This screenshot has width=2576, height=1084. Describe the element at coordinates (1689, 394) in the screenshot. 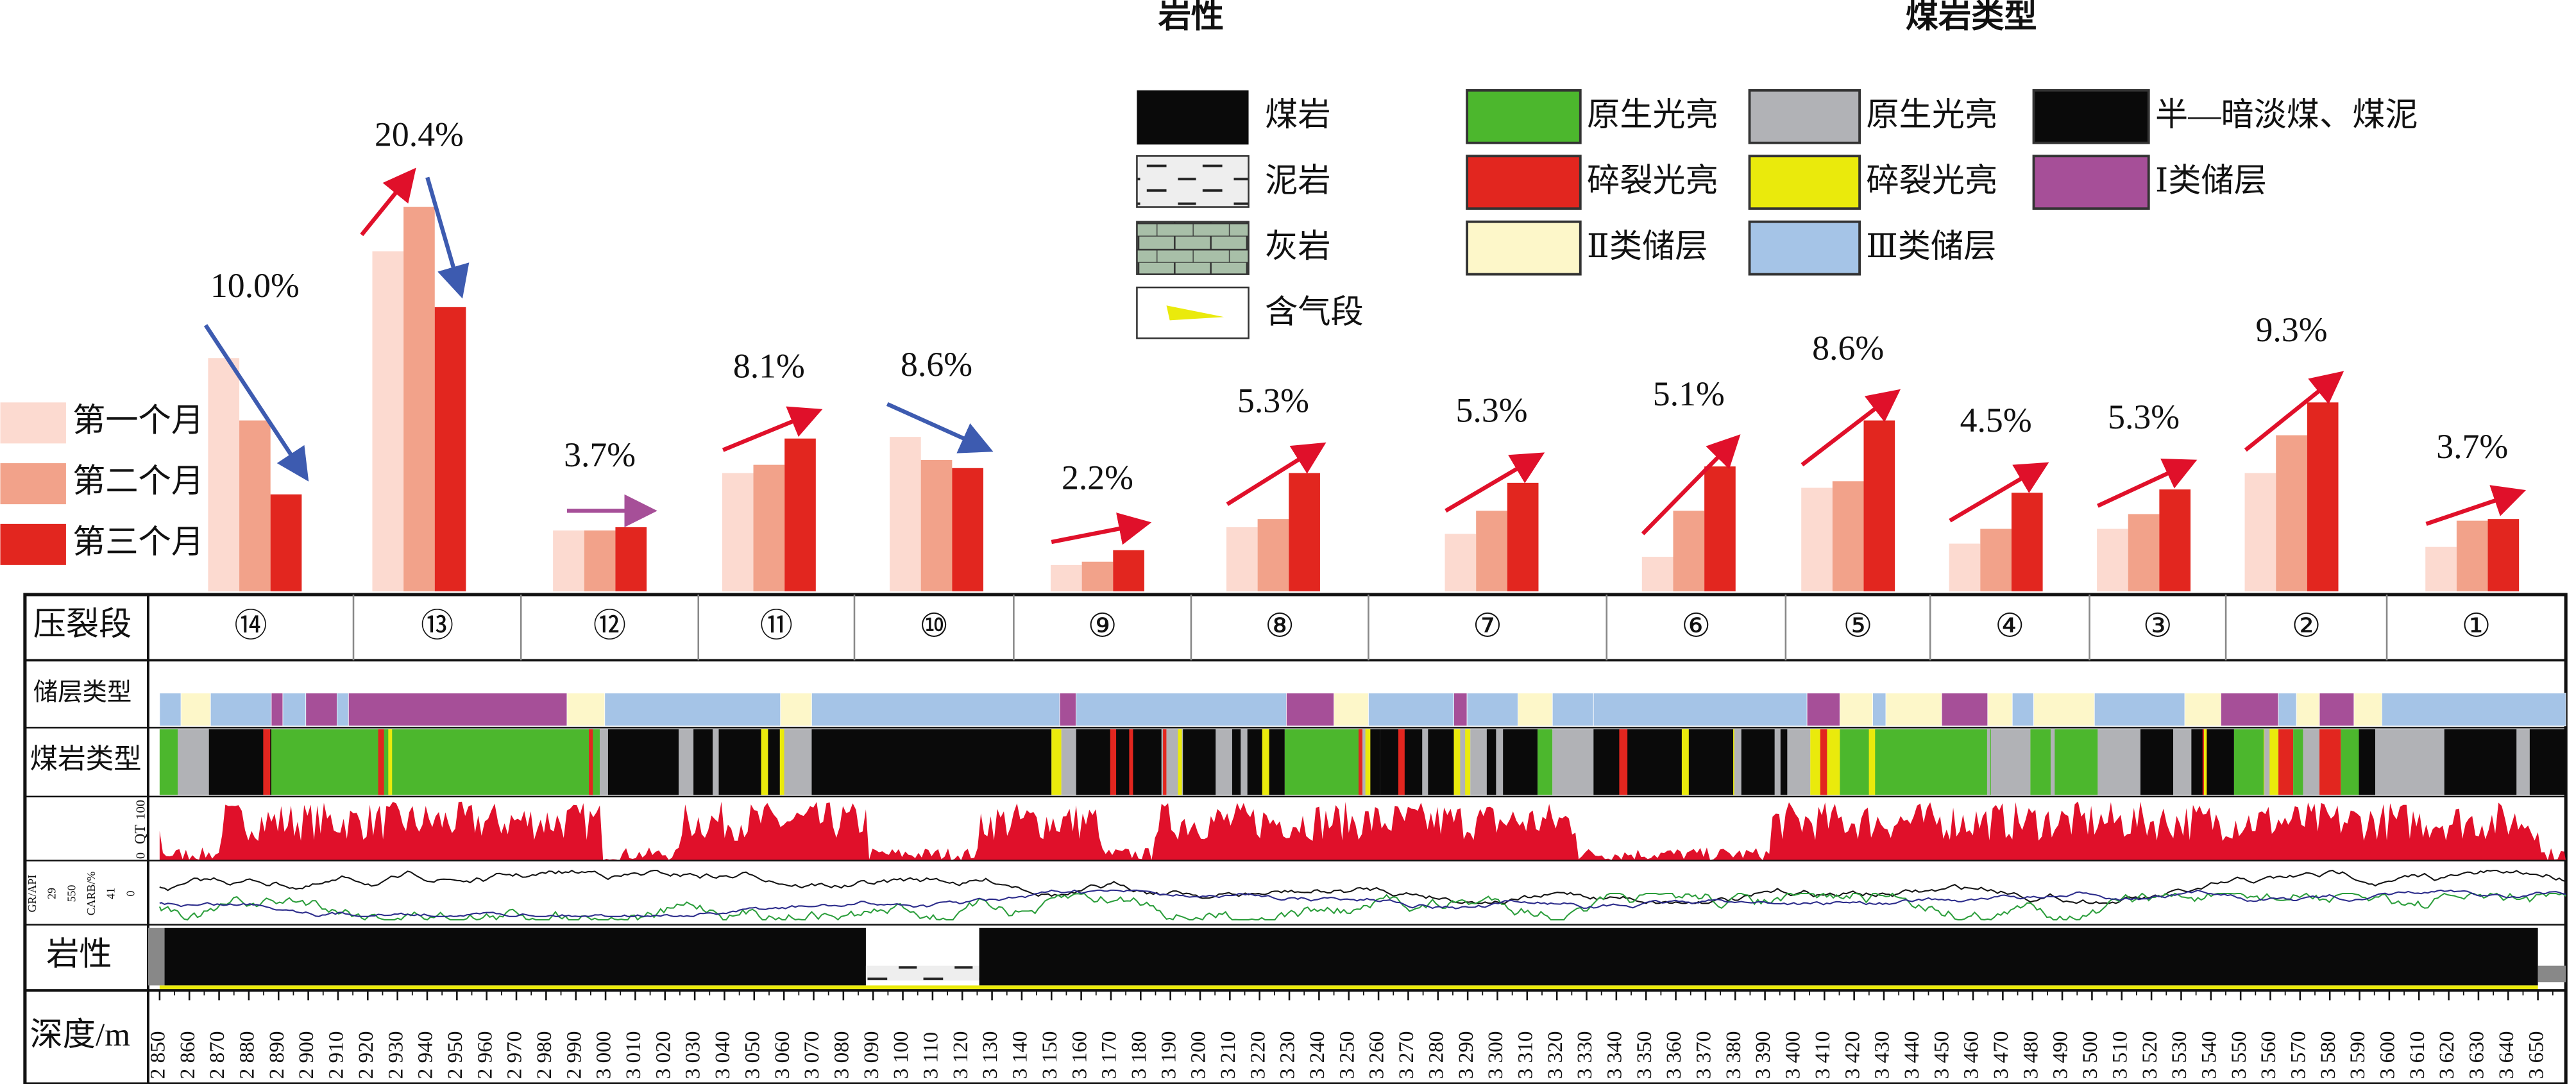

I see `value-label: 5.1%` at that location.